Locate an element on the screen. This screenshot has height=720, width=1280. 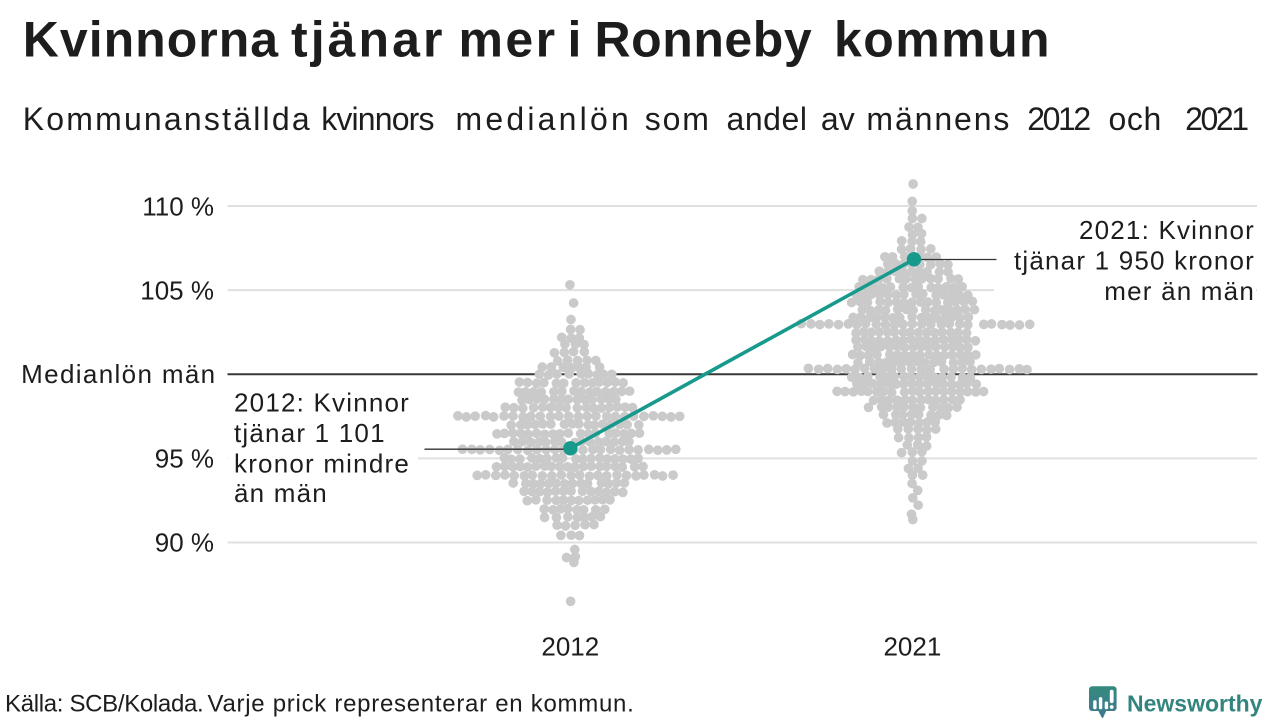
svg-text: 95 % is located at coordinates (184, 458).